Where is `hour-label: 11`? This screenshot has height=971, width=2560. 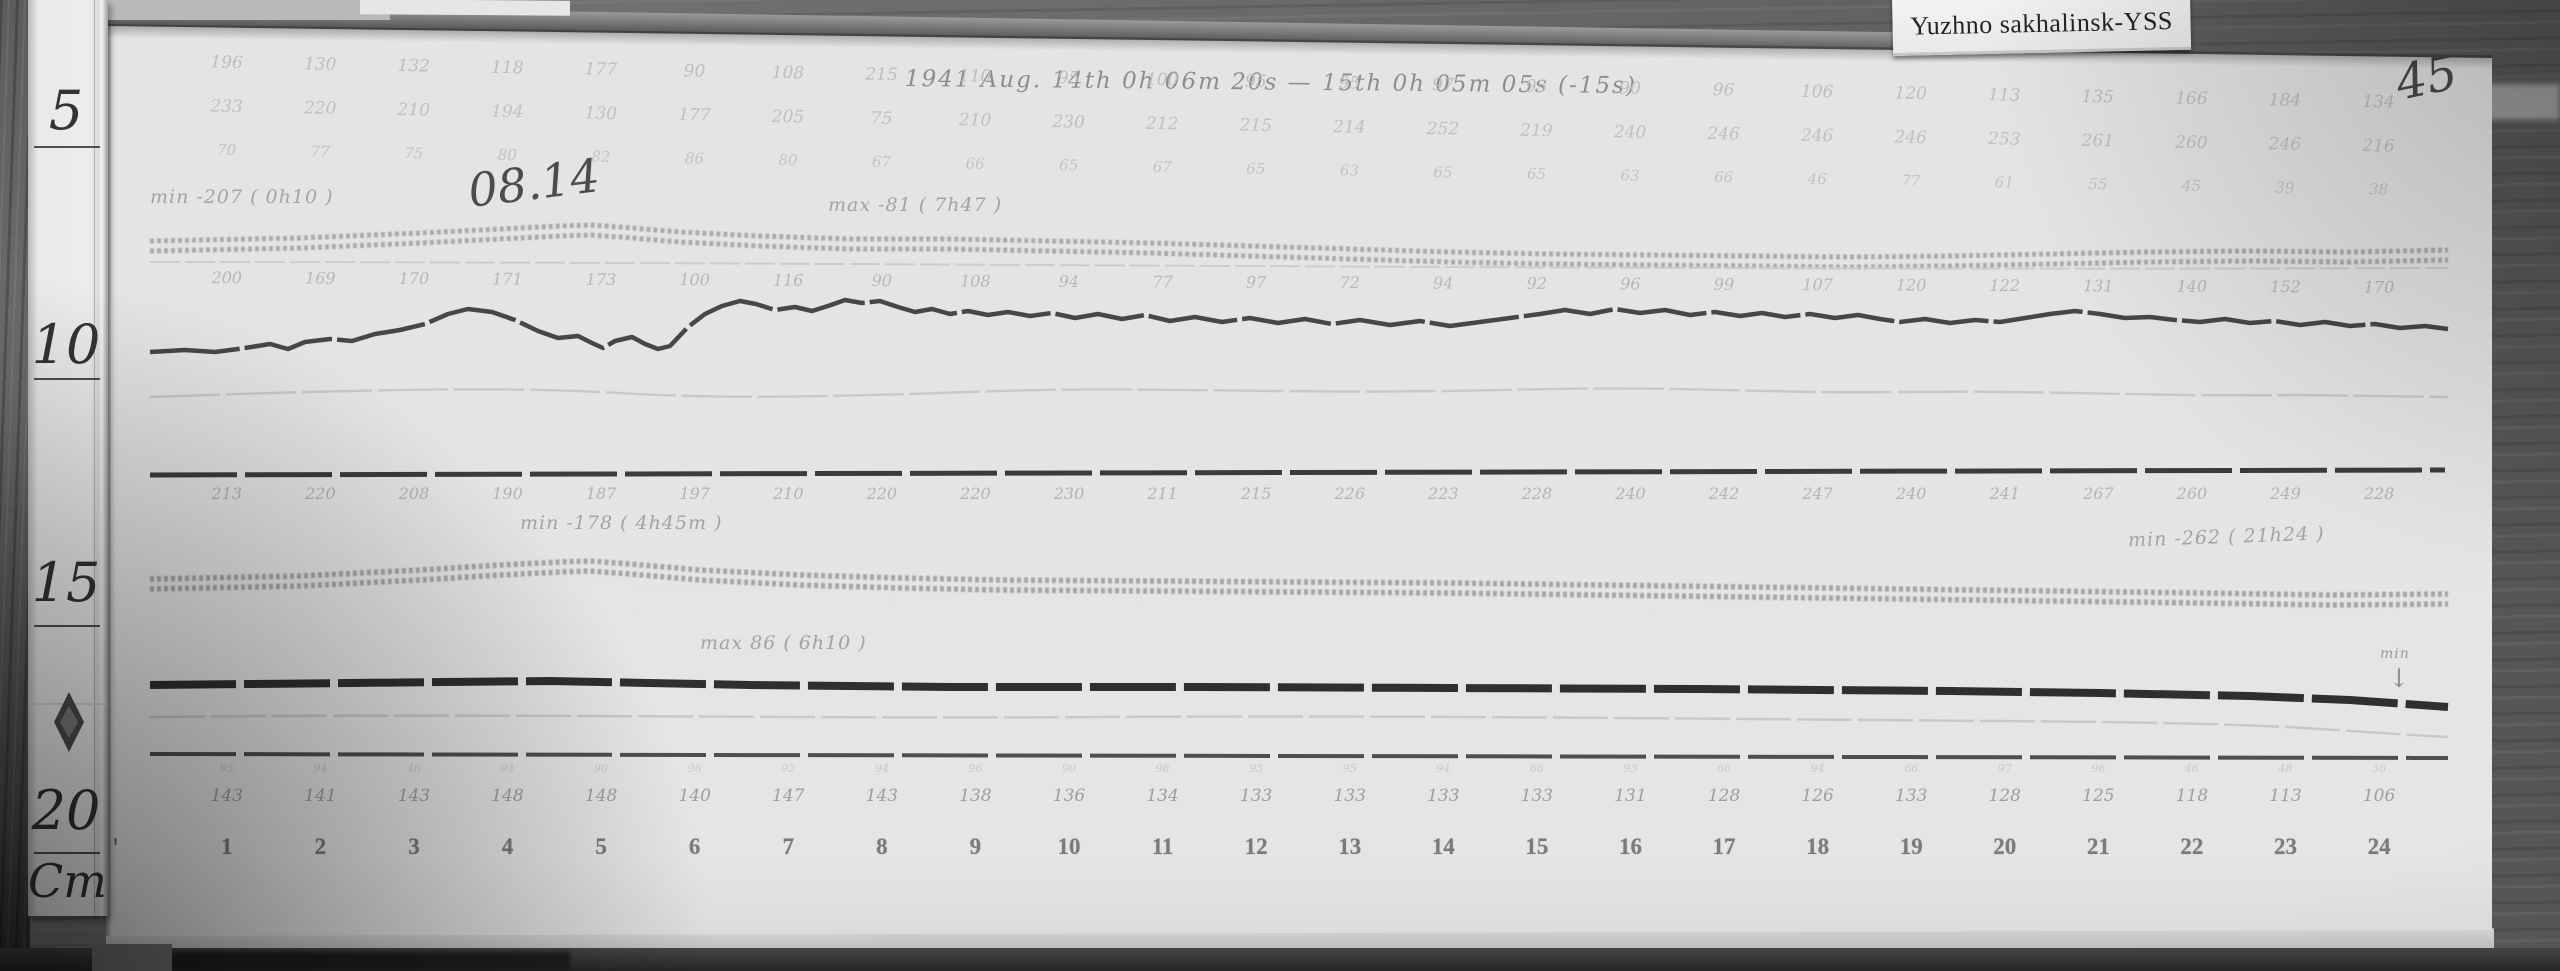 hour-label: 11 is located at coordinates (1162, 846).